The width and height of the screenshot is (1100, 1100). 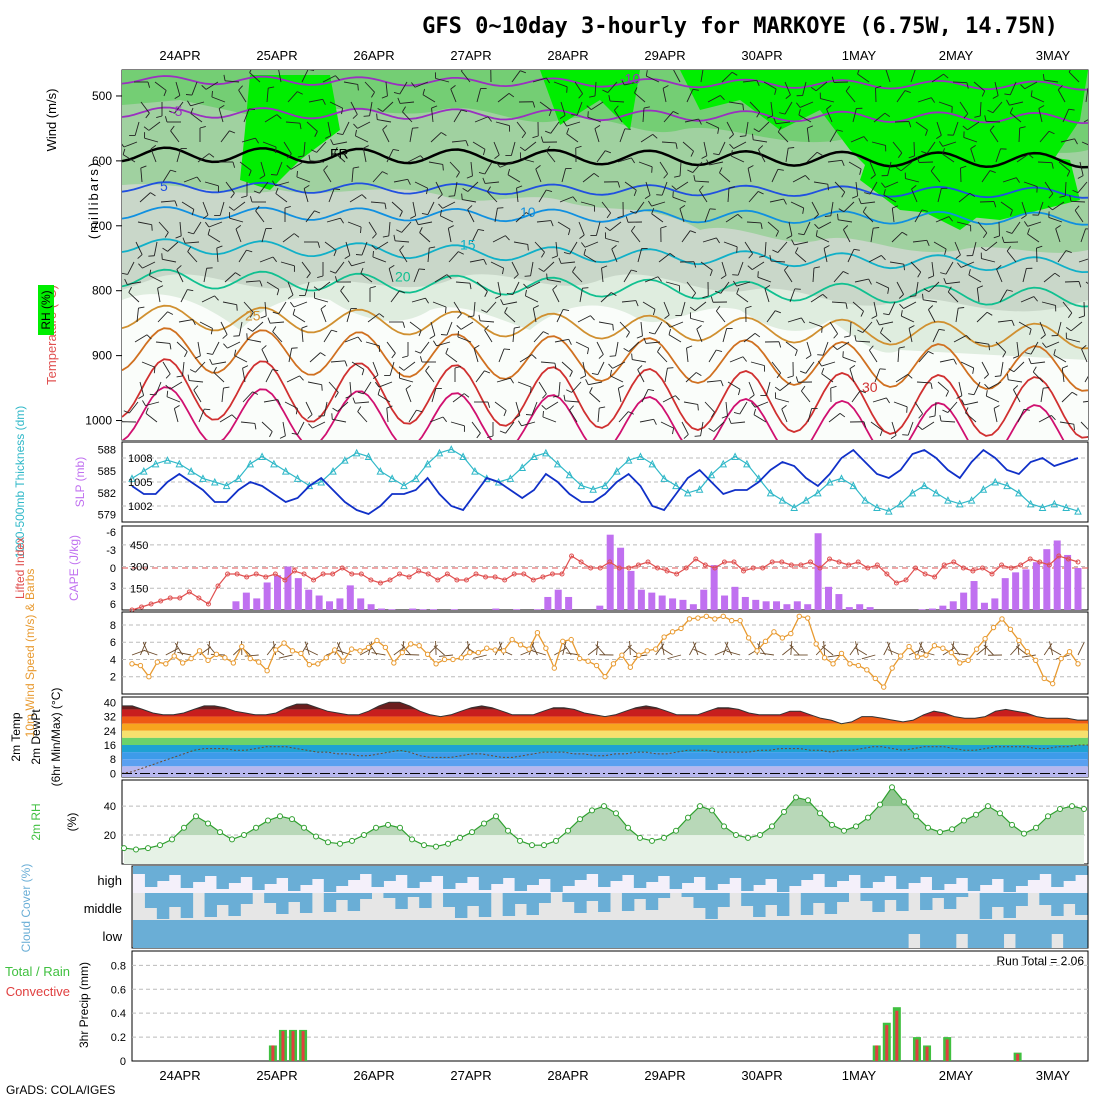 What do you see at coordinates (498, 649) in the screenshot?
I see `wind-barb` at bounding box center [498, 649].